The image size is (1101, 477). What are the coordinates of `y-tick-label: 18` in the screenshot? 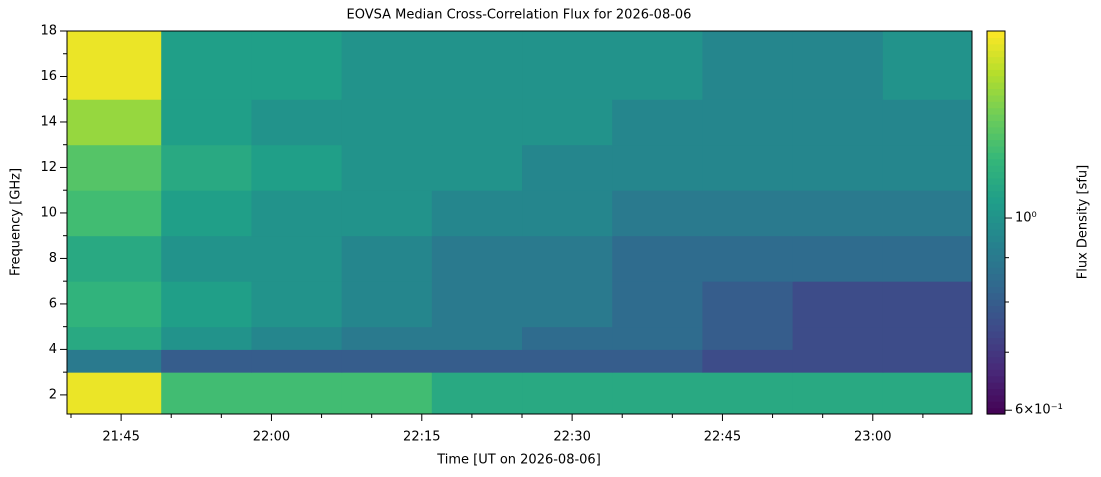 It's located at (48, 31).